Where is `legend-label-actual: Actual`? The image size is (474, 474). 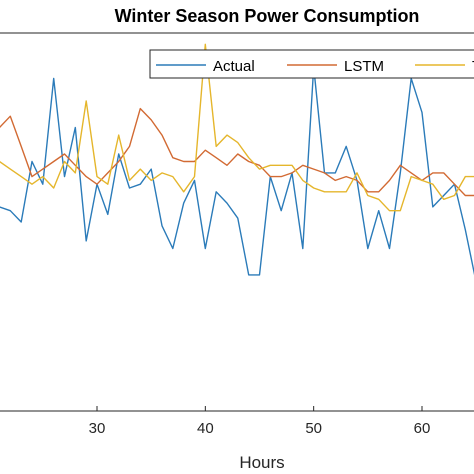 legend-label-actual: Actual is located at coordinates (234, 66).